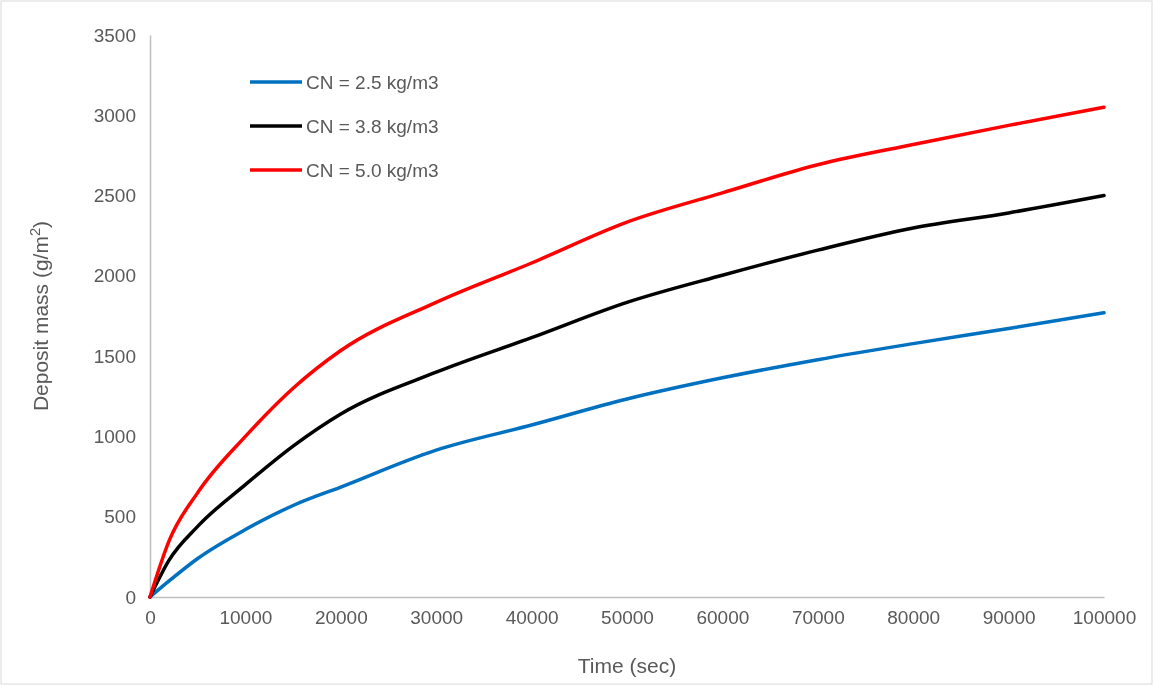  I want to click on y-tick-label: 0, so click(130, 597).